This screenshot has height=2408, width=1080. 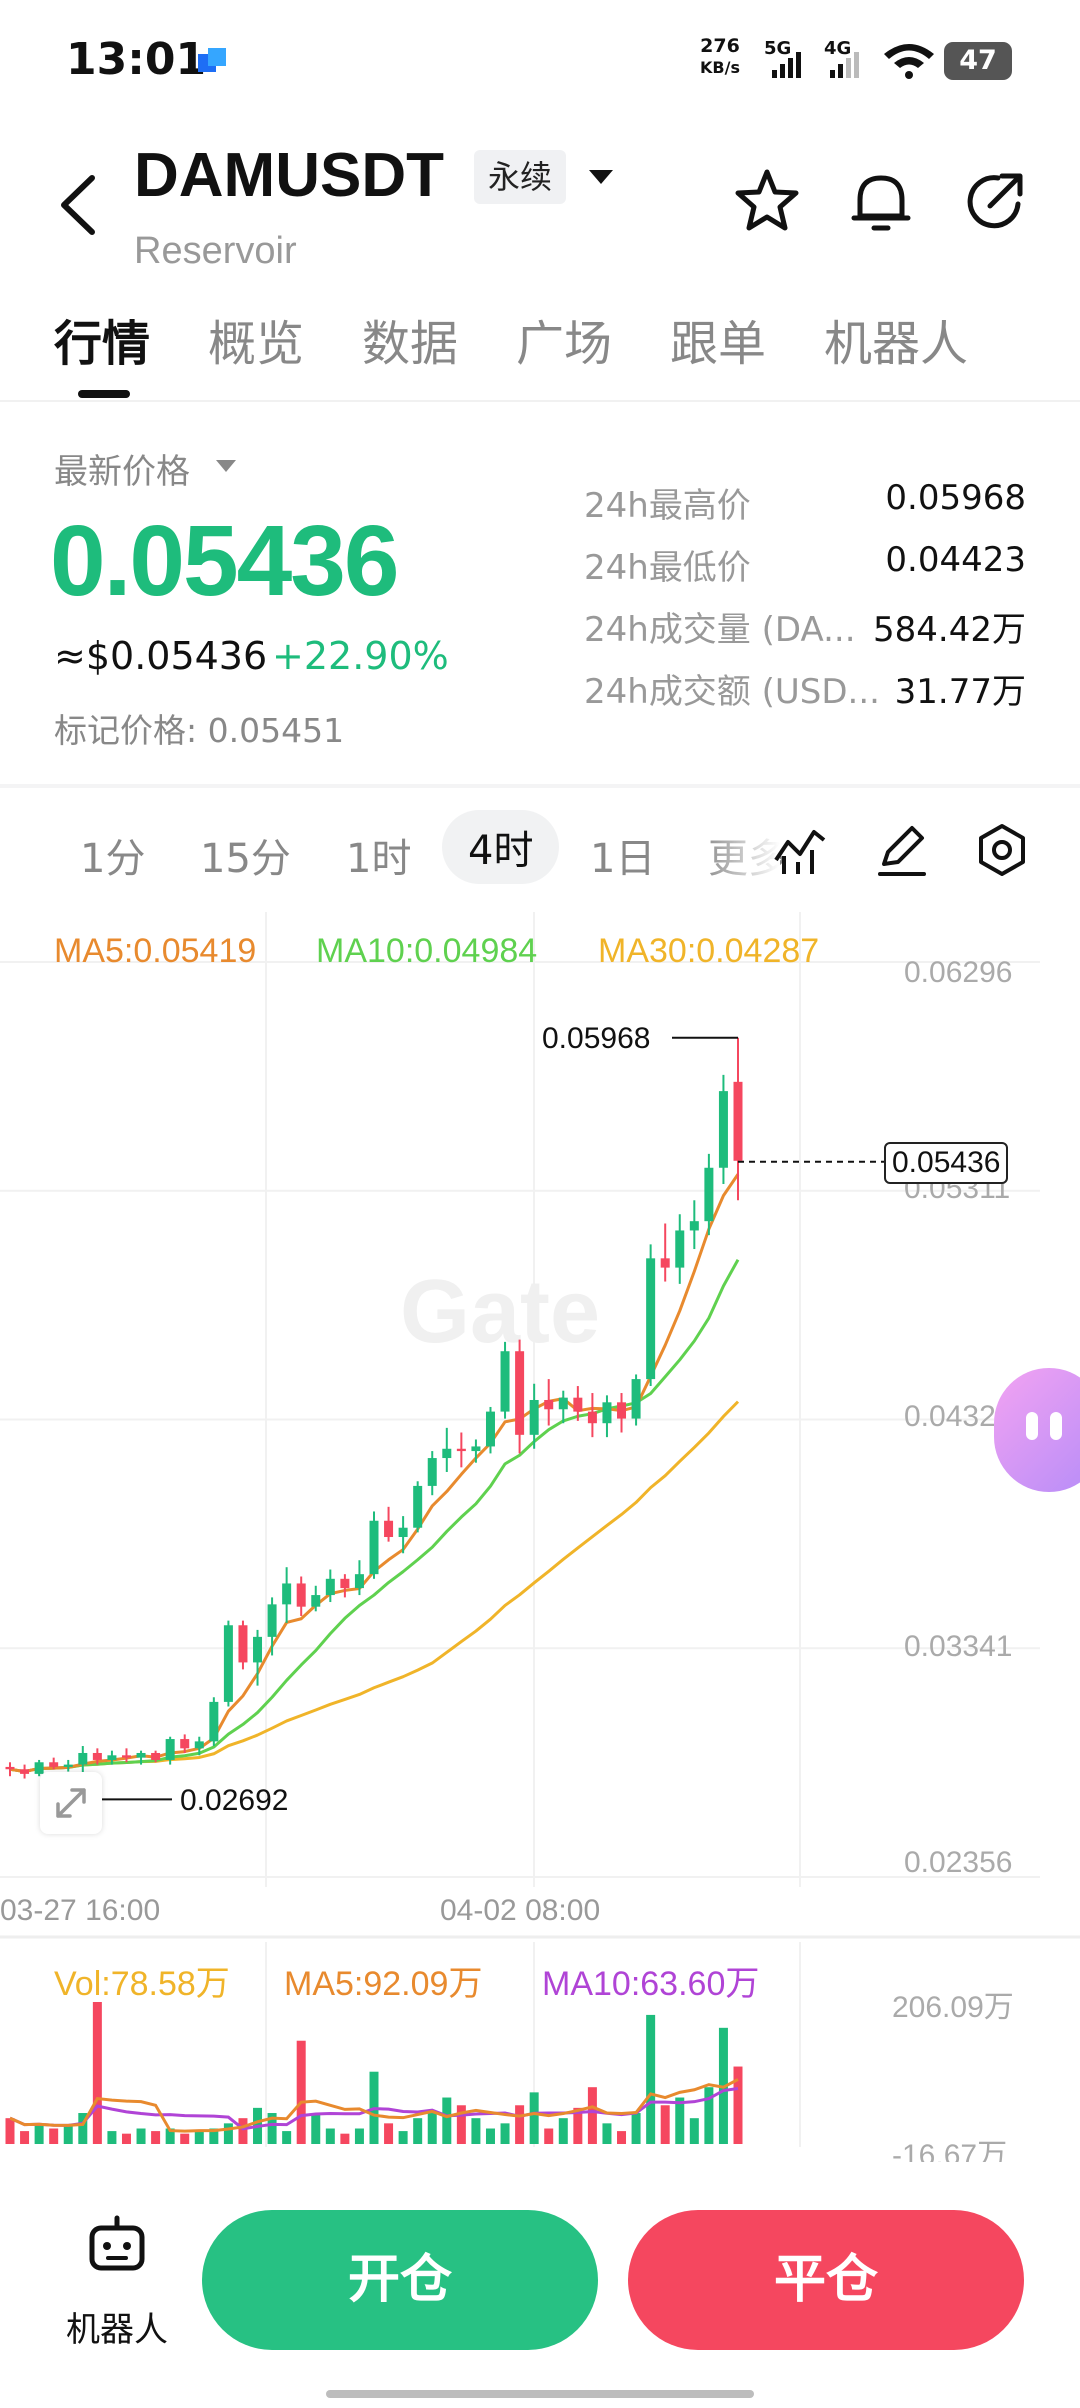 I want to click on battery-indicator: 47, so click(x=978, y=61).